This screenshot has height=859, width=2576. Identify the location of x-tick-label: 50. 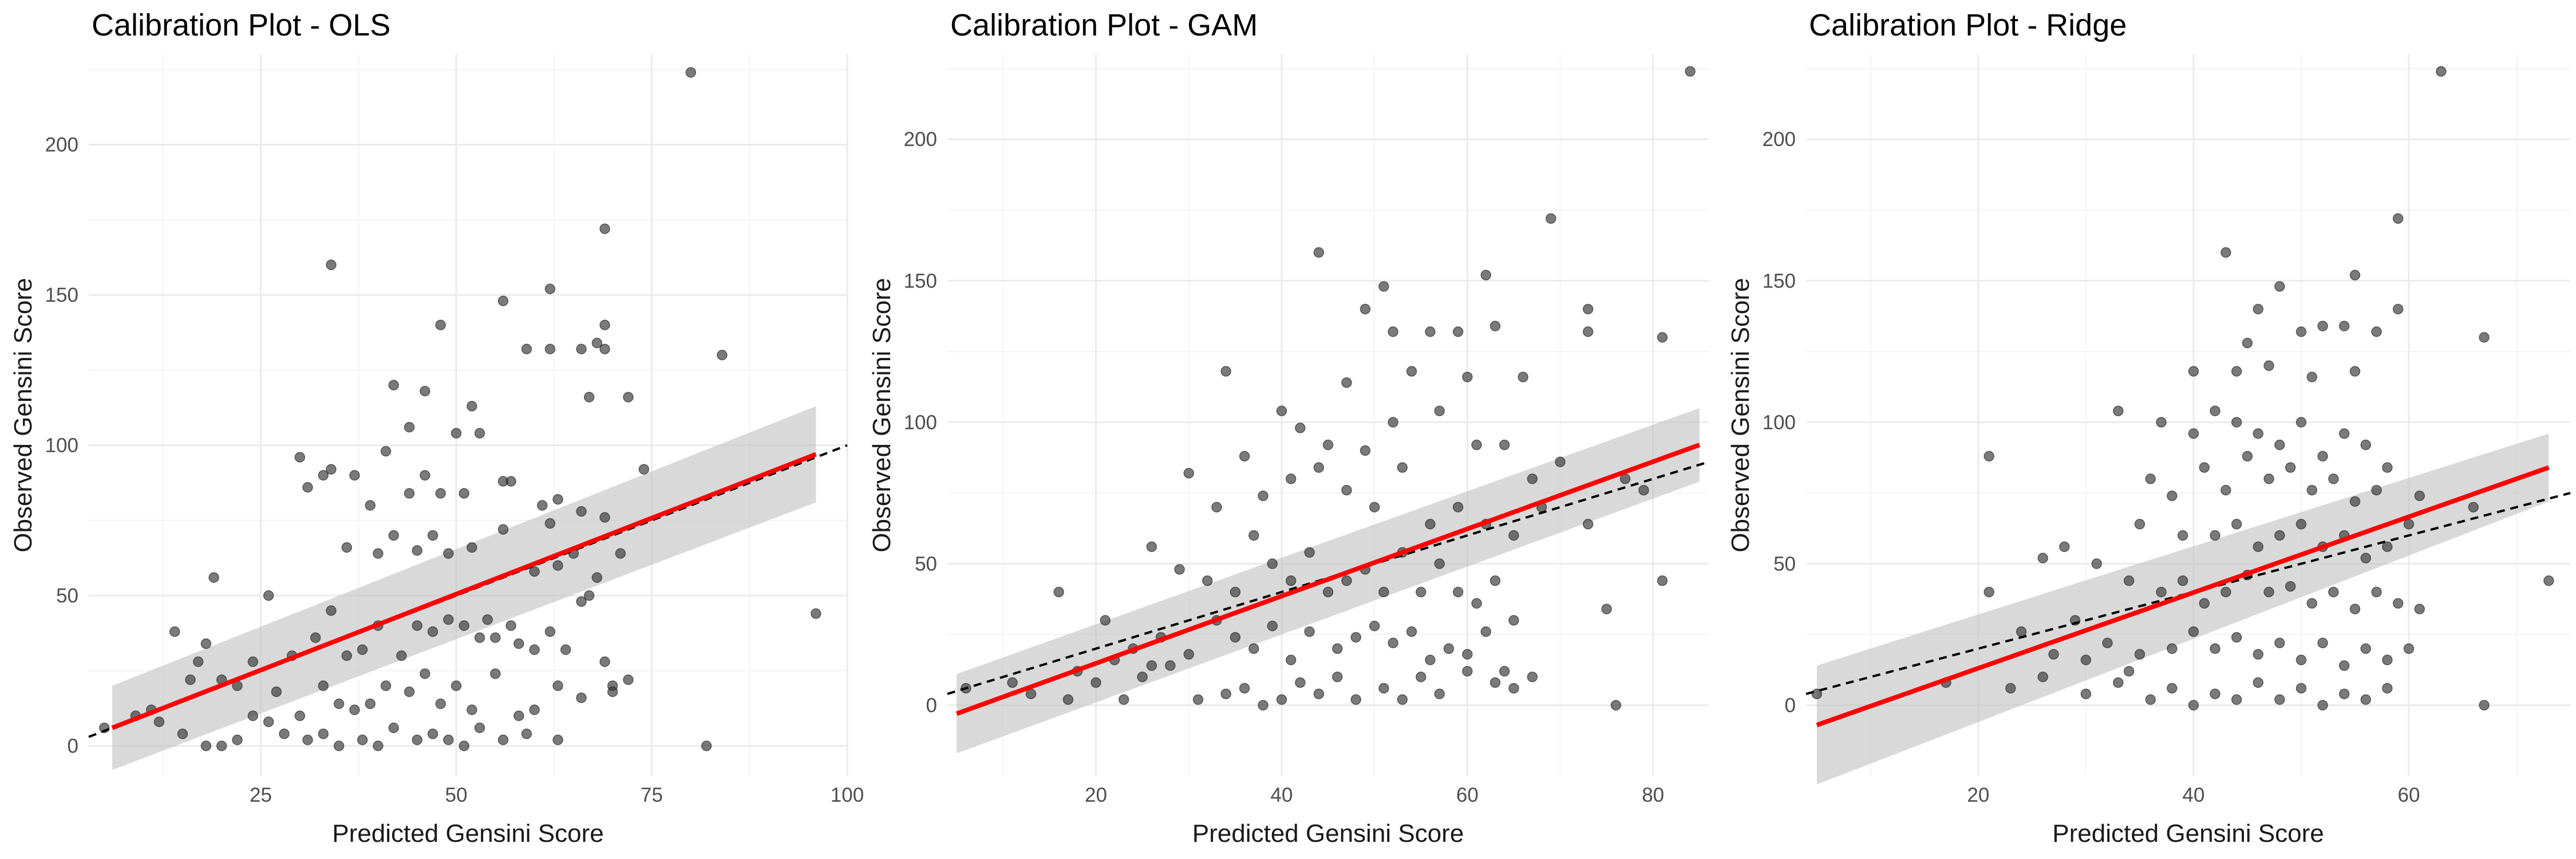
(456, 795).